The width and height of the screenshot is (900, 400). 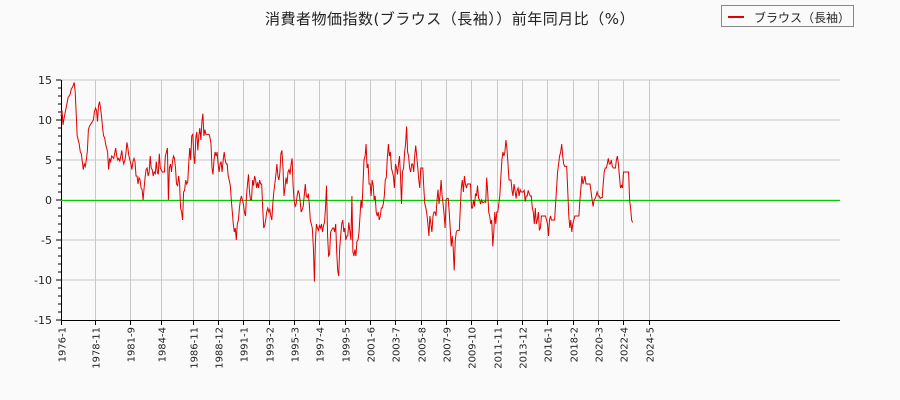 I want to click on x-tick-label: 1988-12, so click(x=220, y=348).